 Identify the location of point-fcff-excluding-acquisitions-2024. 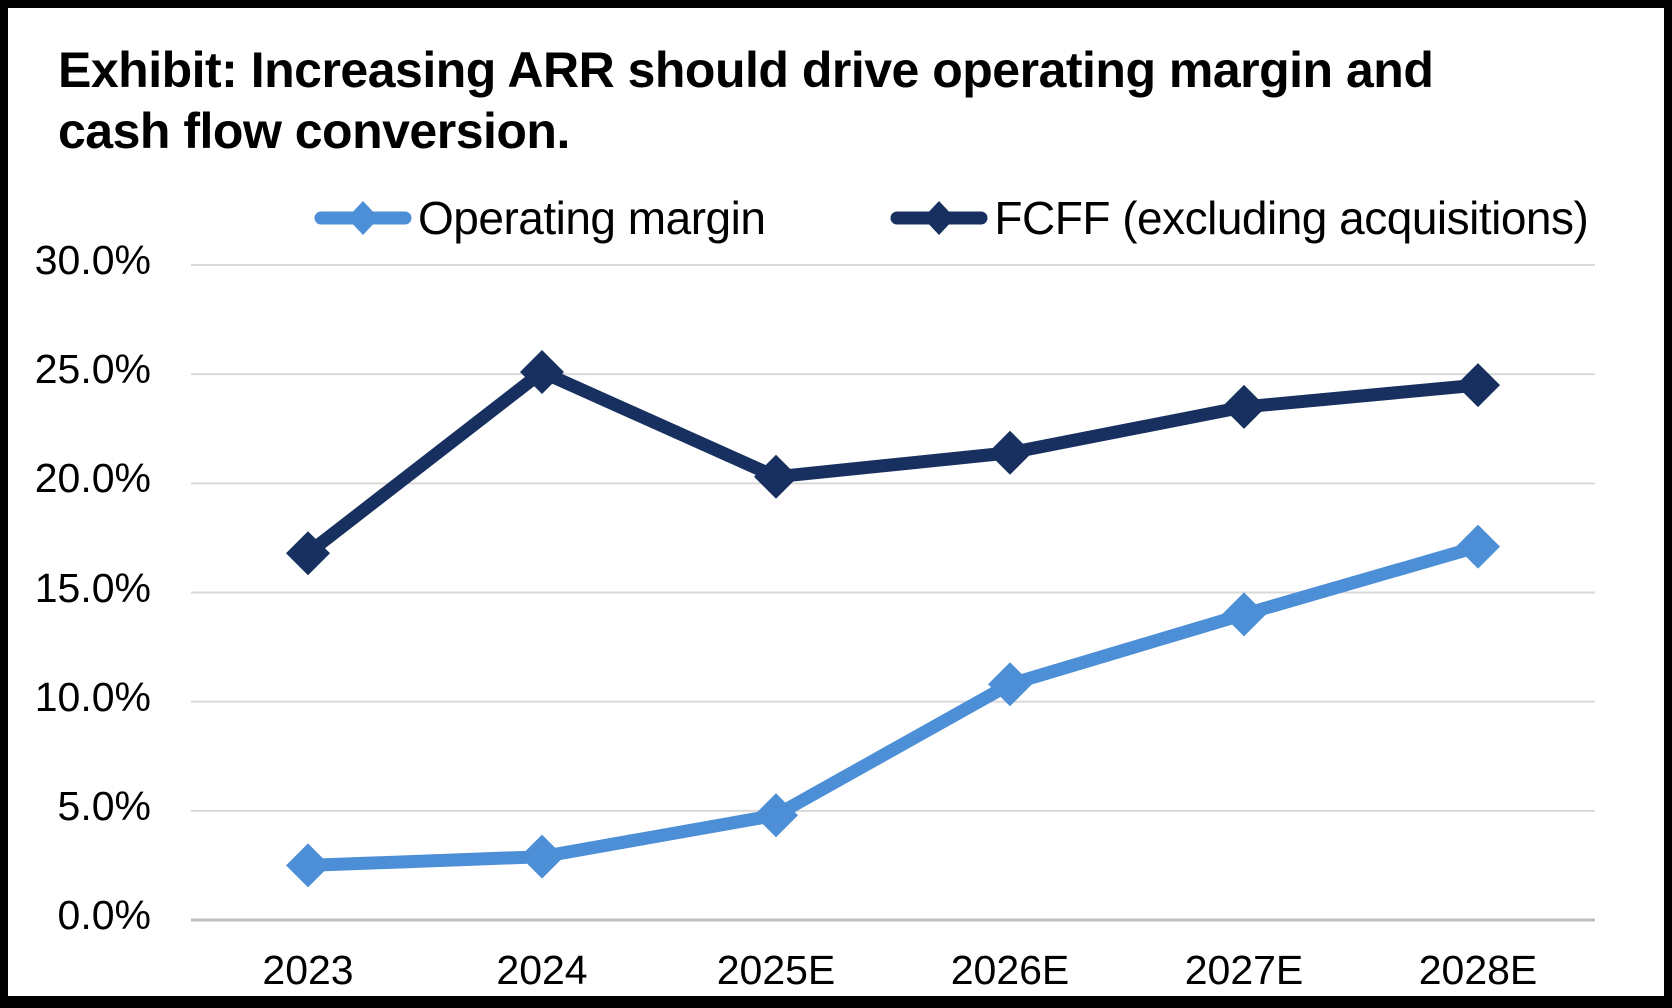
(542, 371).